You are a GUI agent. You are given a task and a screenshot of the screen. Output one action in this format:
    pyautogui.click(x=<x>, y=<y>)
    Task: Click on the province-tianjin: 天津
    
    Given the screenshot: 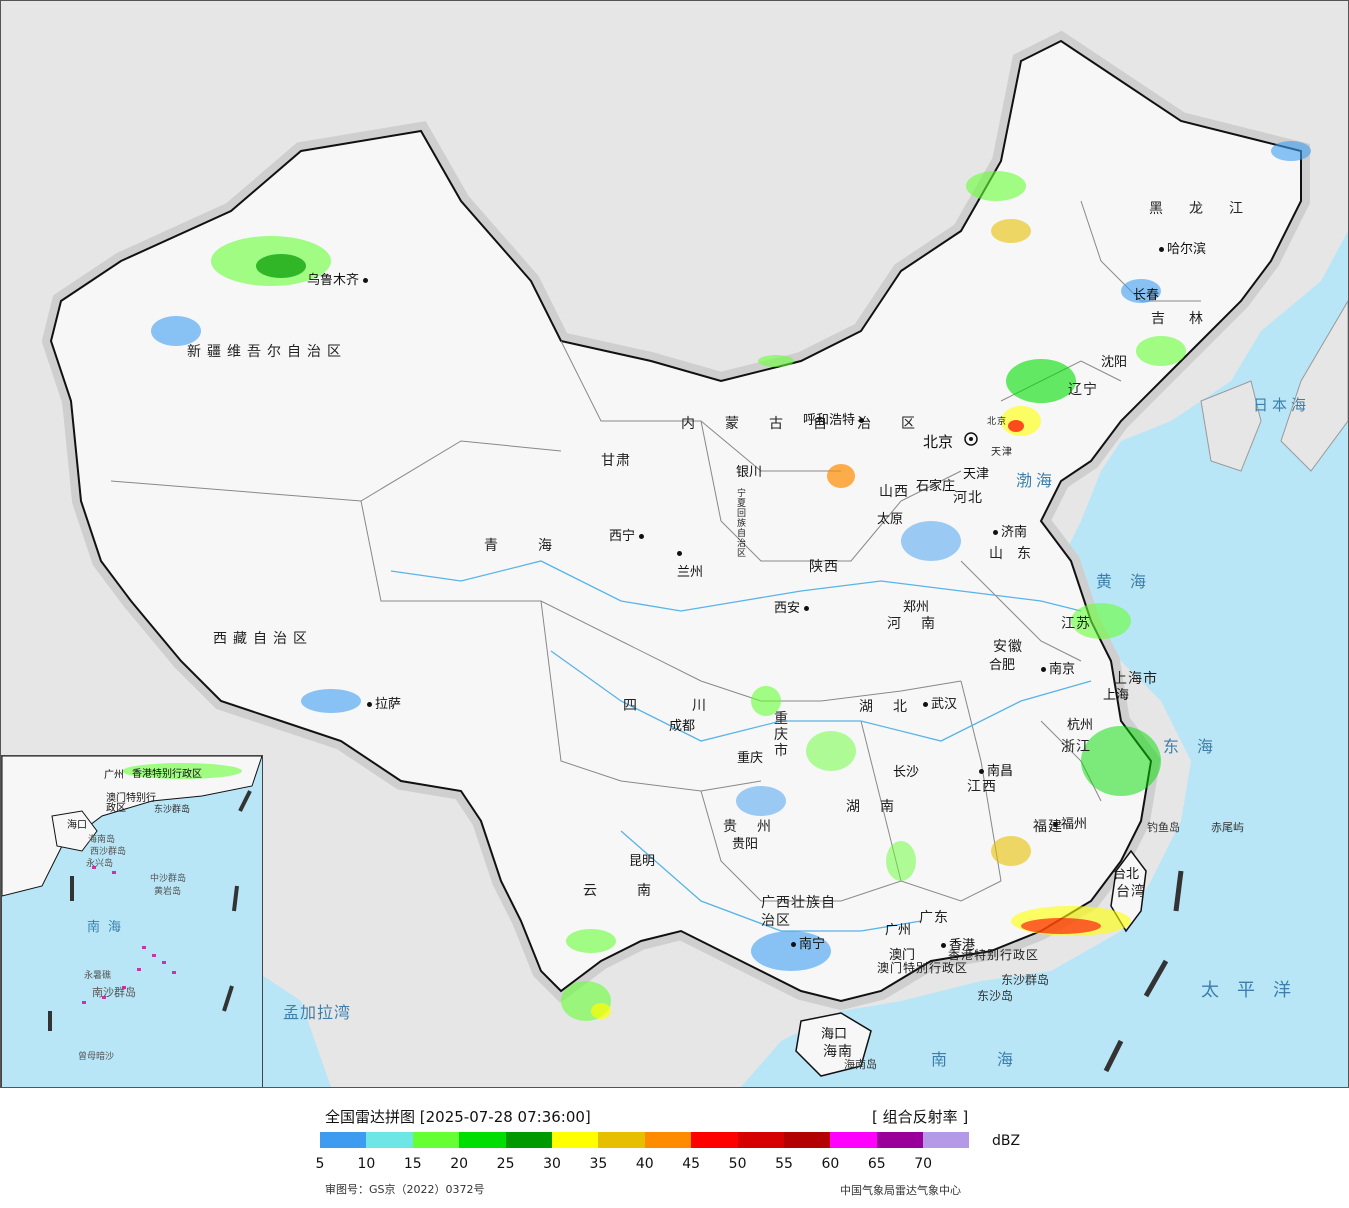 What is the action you would take?
    pyautogui.click(x=1002, y=452)
    